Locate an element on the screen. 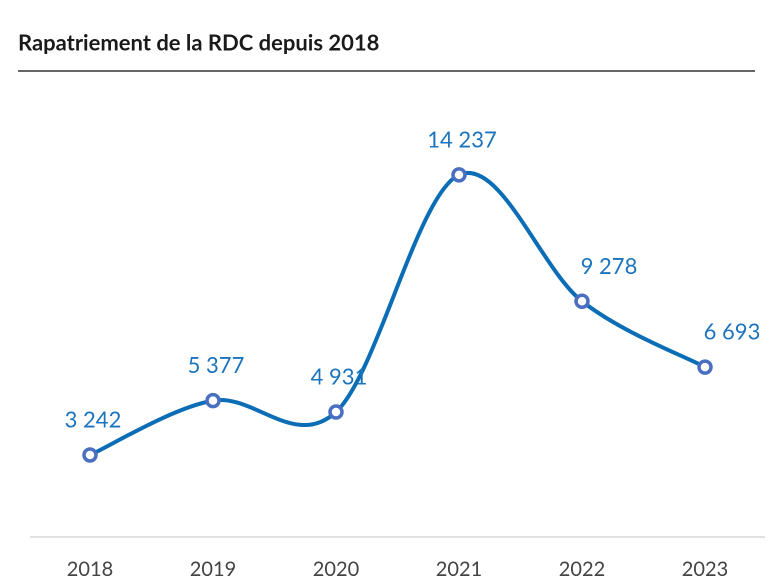 Image resolution: width=769 pixels, height=585 pixels. x-tick-label: 2023 is located at coordinates (705, 569).